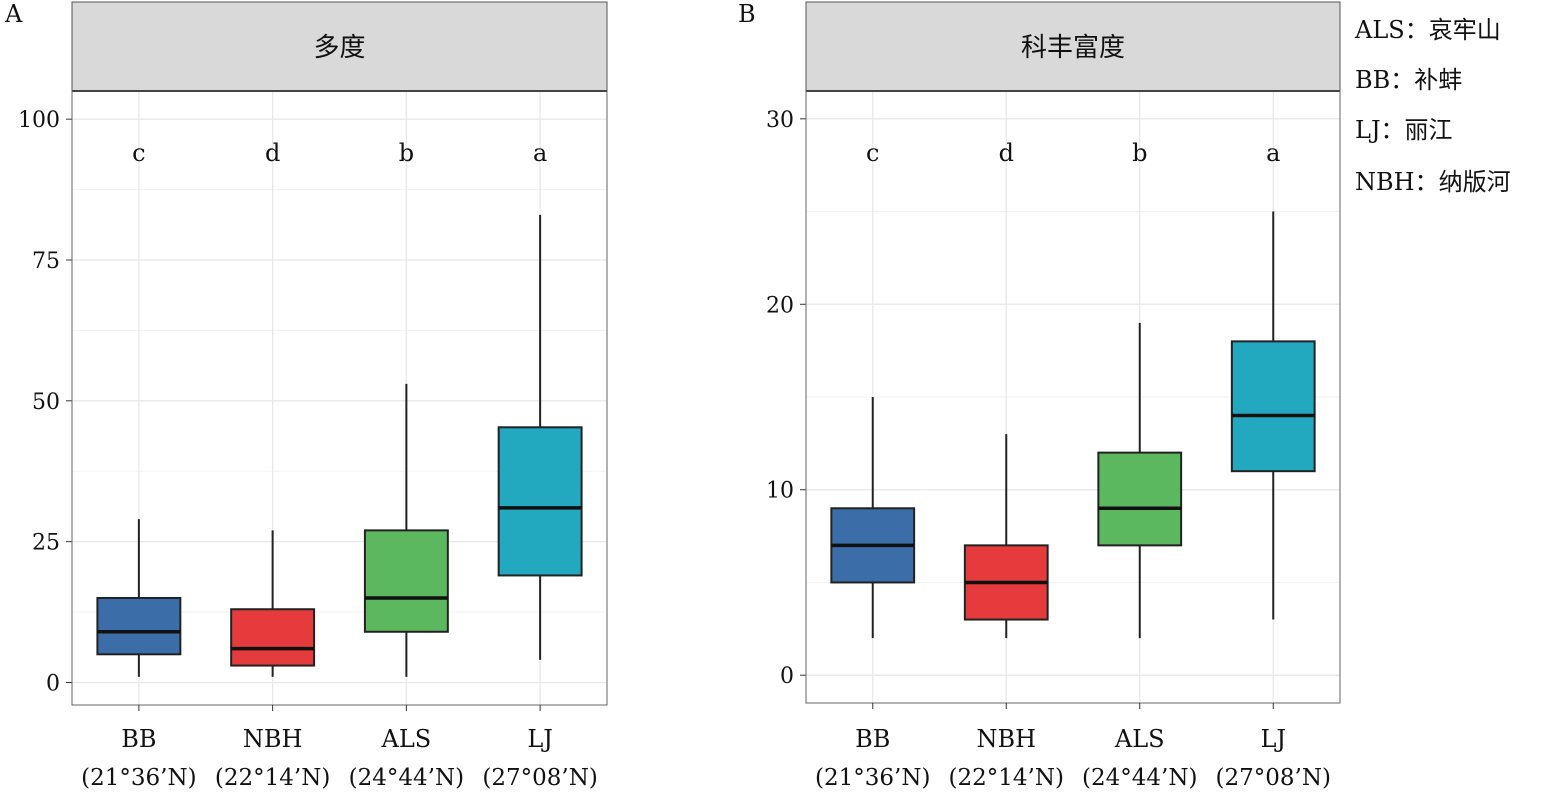 This screenshot has height=801, width=1563. I want to click on legend-item: LJ：丽江, so click(1404, 130).